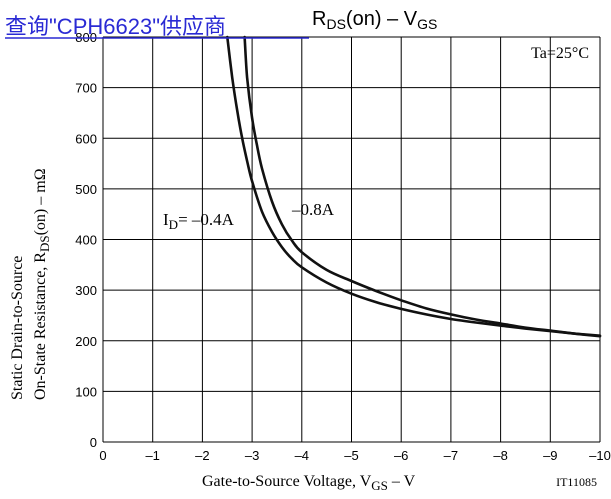  Describe the element at coordinates (152, 455) in the screenshot. I see `x-tick-label: –1` at that location.